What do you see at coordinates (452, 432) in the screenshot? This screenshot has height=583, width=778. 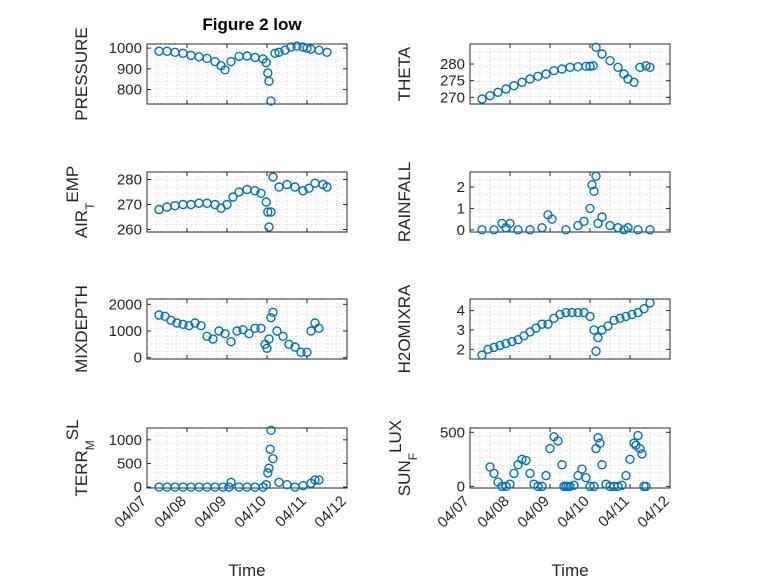 I see `y-tick-label: 500` at bounding box center [452, 432].